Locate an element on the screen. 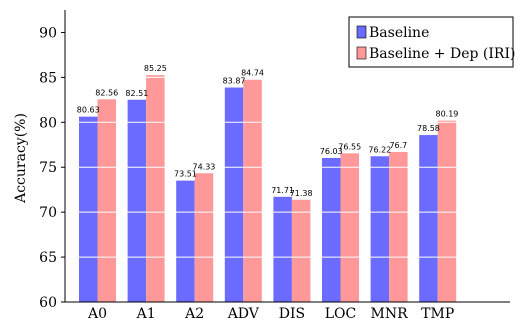 The height and width of the screenshot is (320, 525). legend-label-baseline: Baseline is located at coordinates (399, 33).